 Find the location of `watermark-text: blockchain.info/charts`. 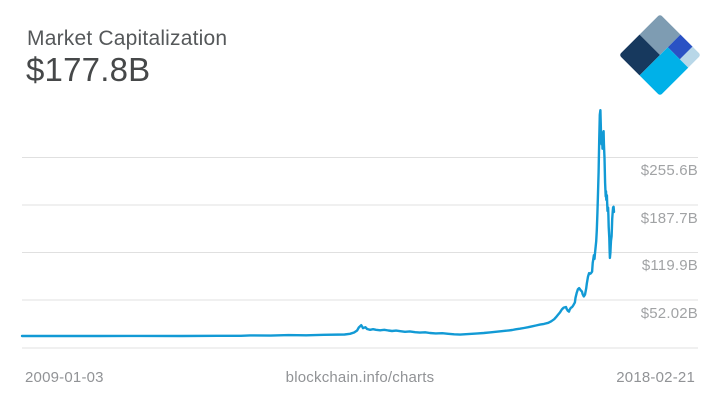

watermark-text: blockchain.info/charts is located at coordinates (360, 377).